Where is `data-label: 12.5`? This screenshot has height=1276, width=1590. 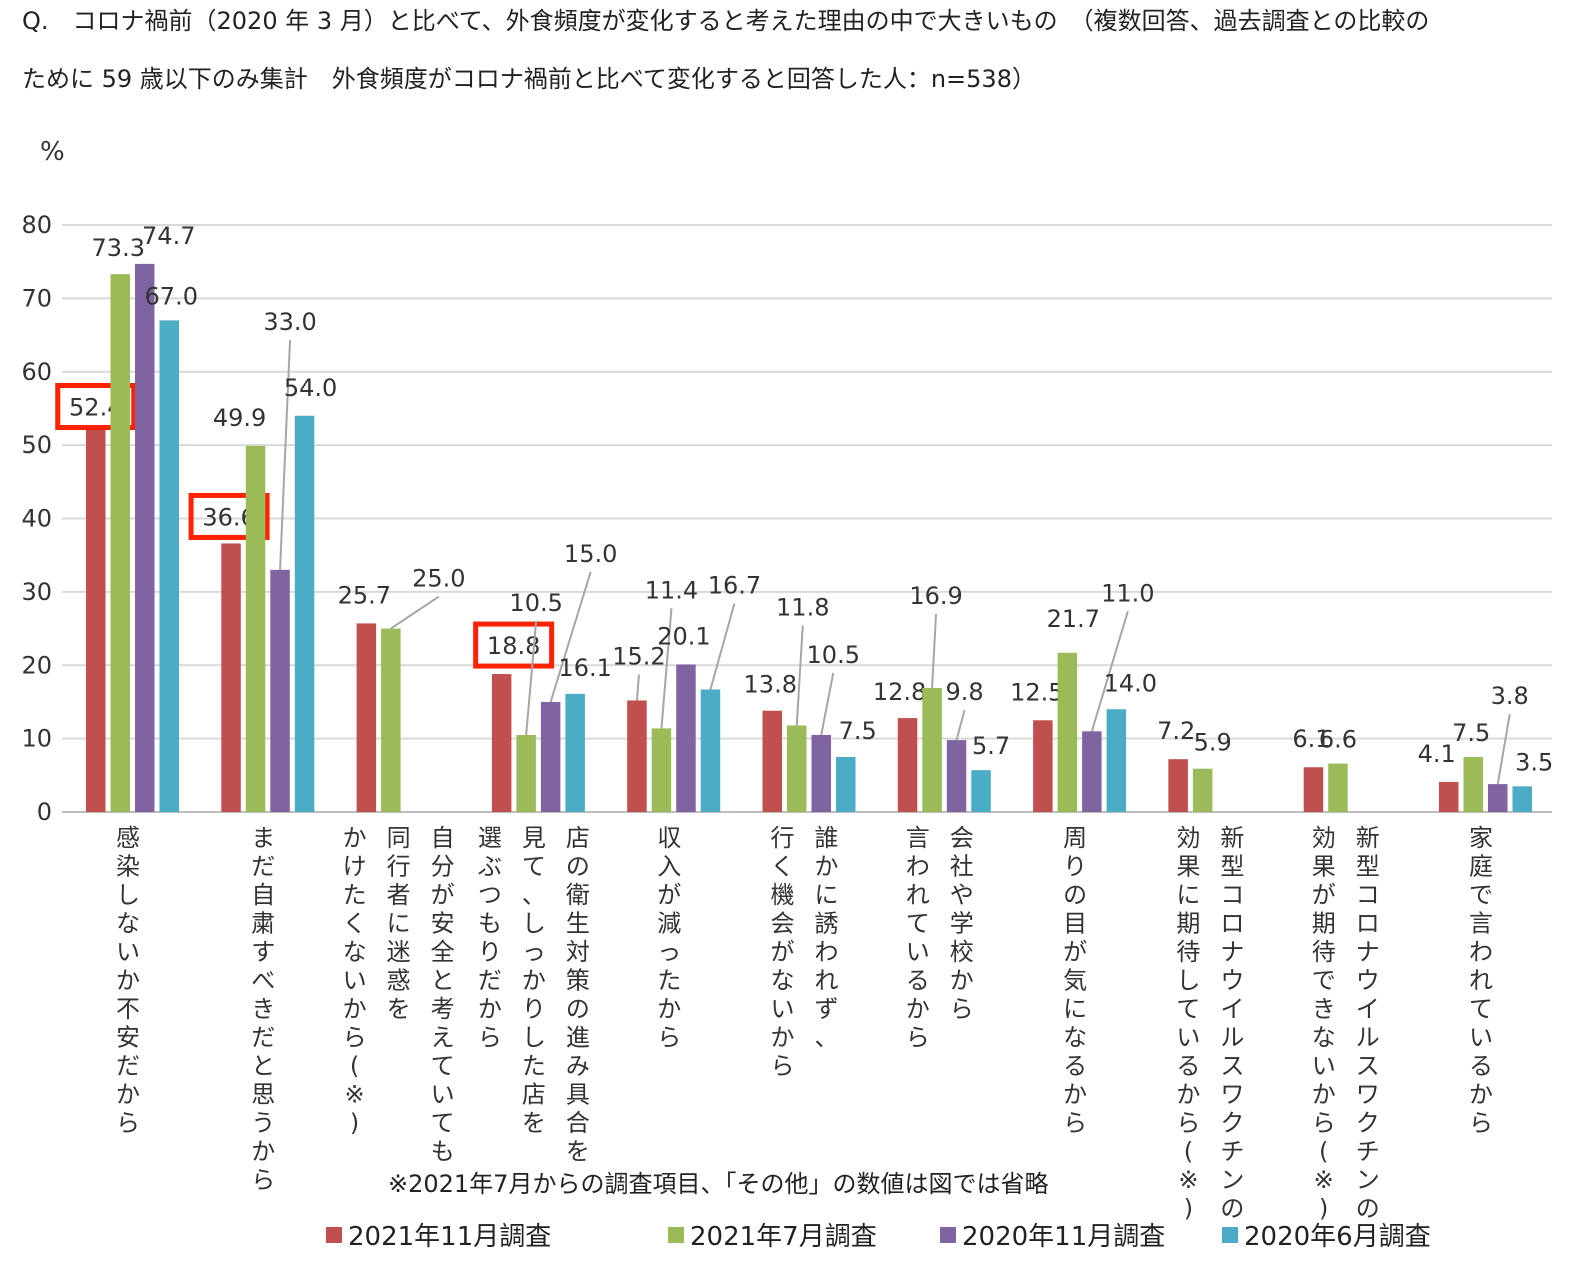 data-label: 12.5 is located at coordinates (1036, 692).